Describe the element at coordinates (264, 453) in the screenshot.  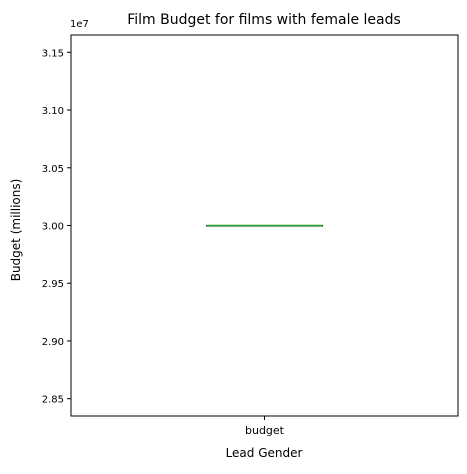
I see `x-axis-label: Lead Gender` at that location.